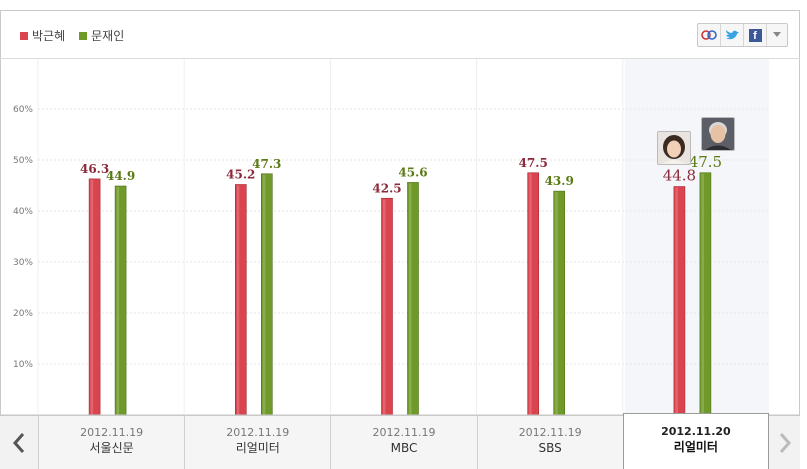 The height and width of the screenshot is (469, 807). What do you see at coordinates (23, 110) in the screenshot?
I see `y-tick-label: 60%` at bounding box center [23, 110].